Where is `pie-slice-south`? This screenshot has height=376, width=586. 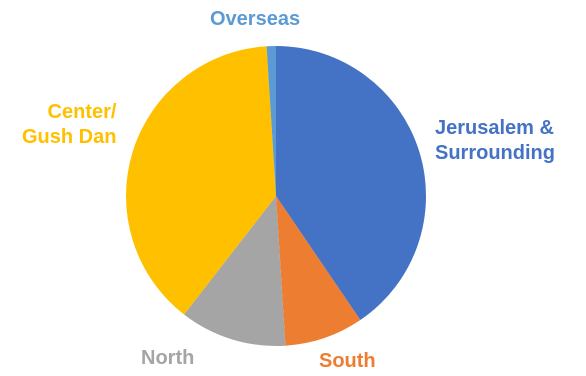
pie-slice-south is located at coordinates (318, 271).